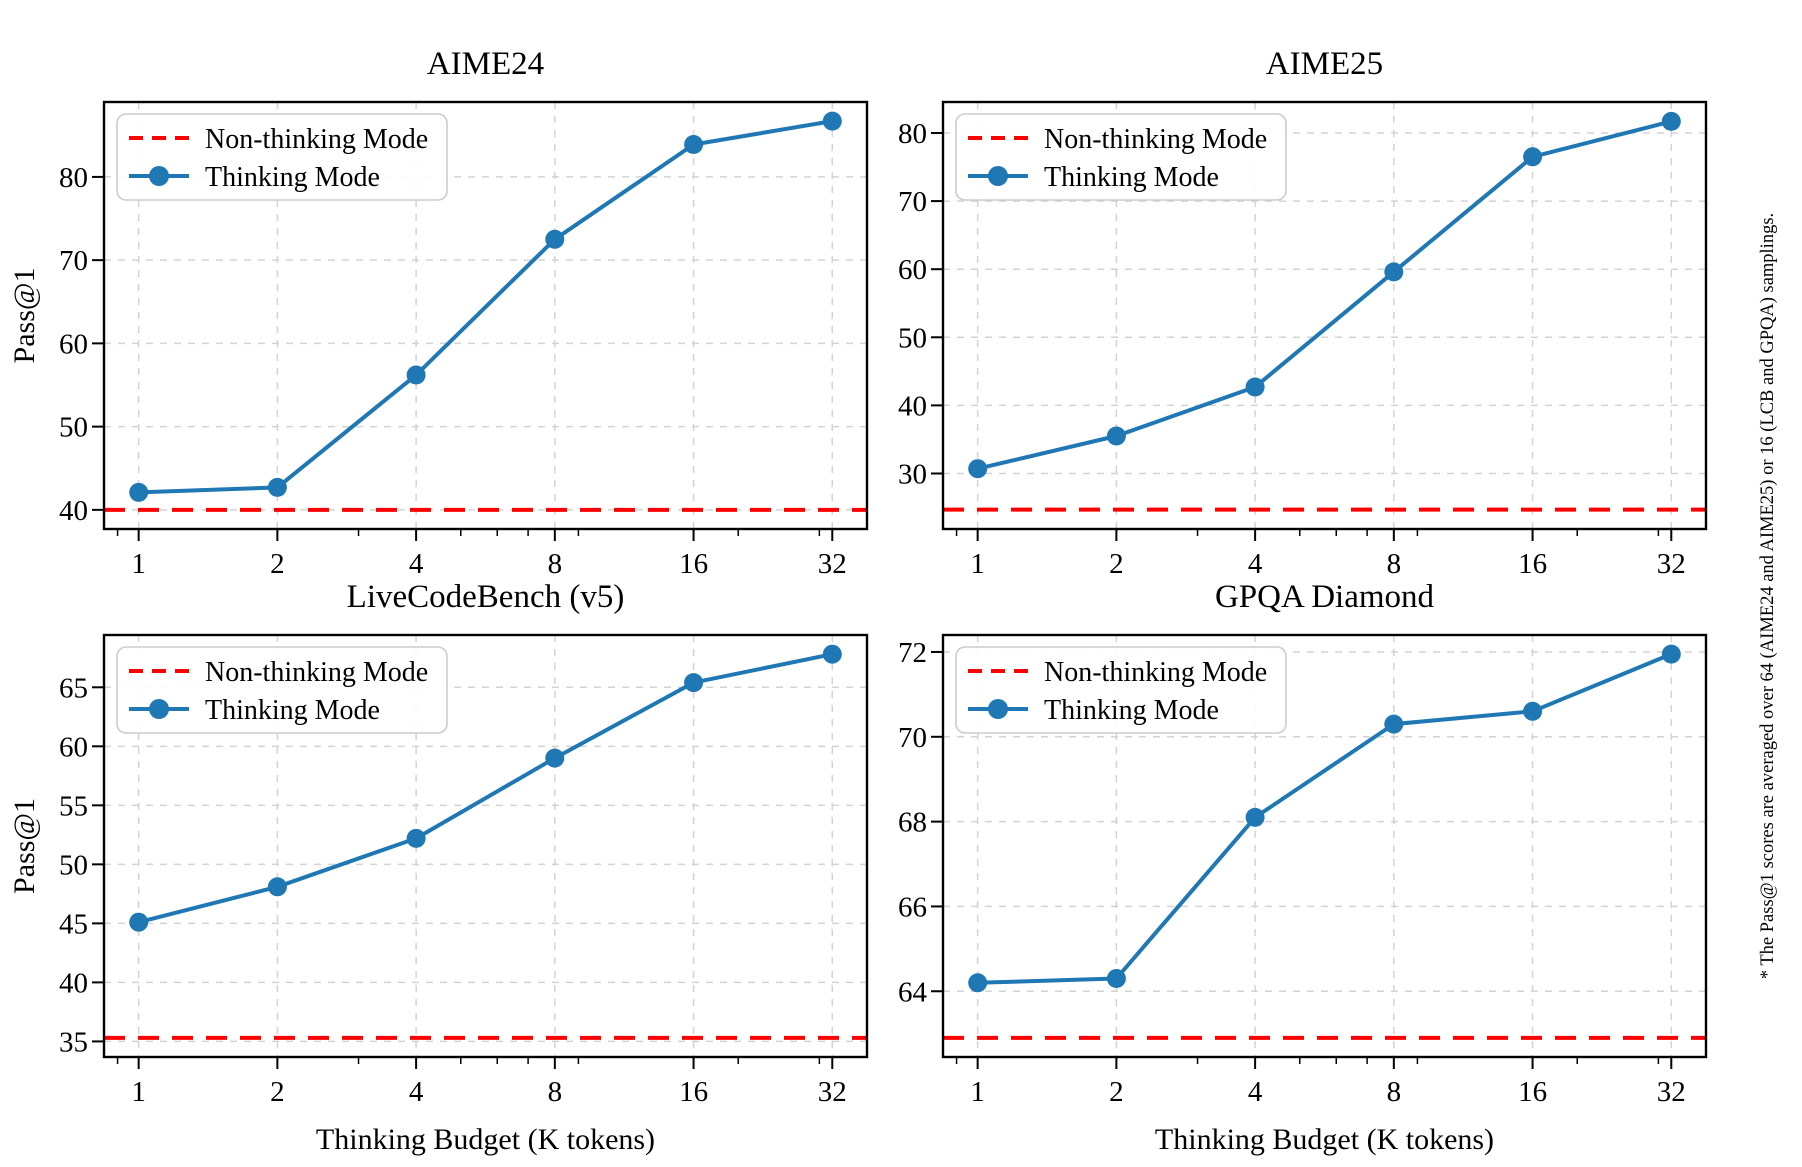 This screenshot has height=1167, width=1802. I want to click on ticks, so click(1302, 859).